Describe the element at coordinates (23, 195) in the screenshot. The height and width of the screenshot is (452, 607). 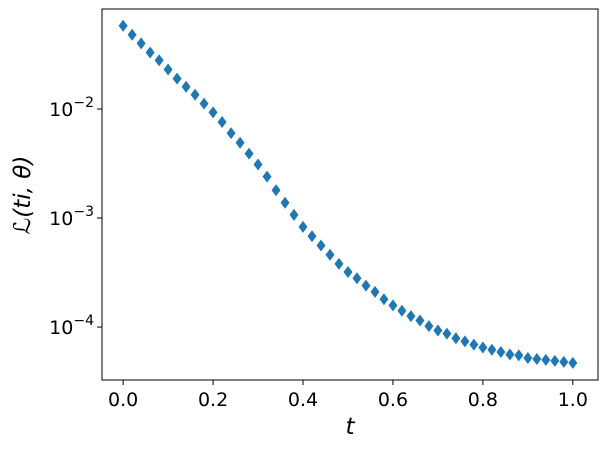
I see `y-axis-label: ℒ(ti, θ)` at that location.